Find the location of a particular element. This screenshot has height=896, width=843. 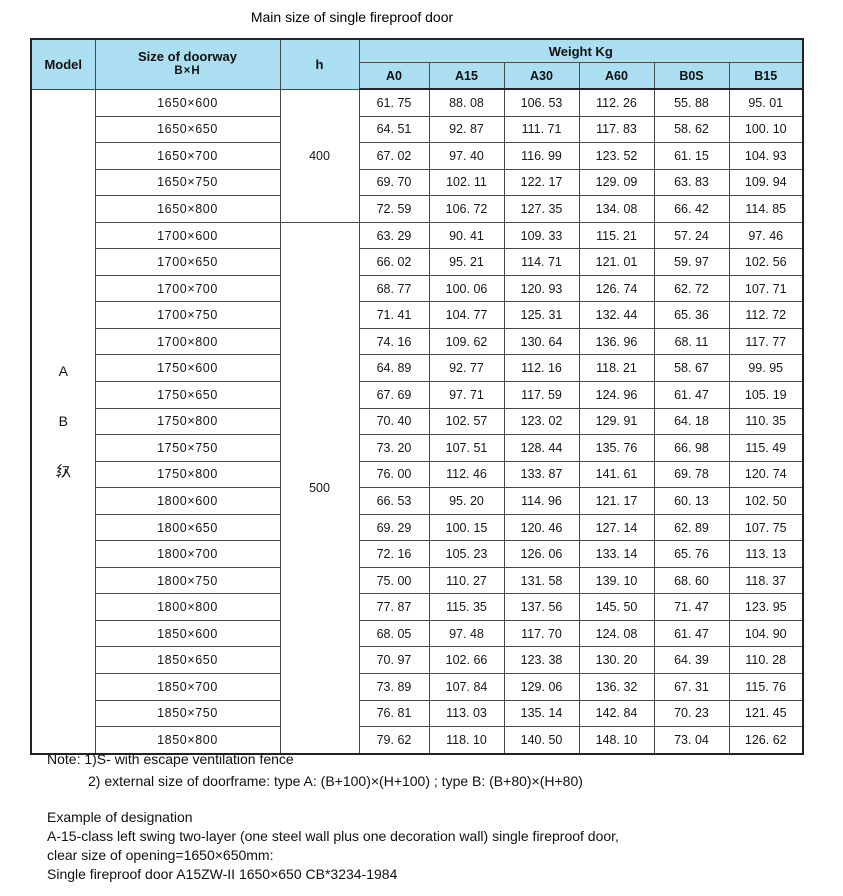

weight-cell-a15: 107. 51 is located at coordinates (466, 448).